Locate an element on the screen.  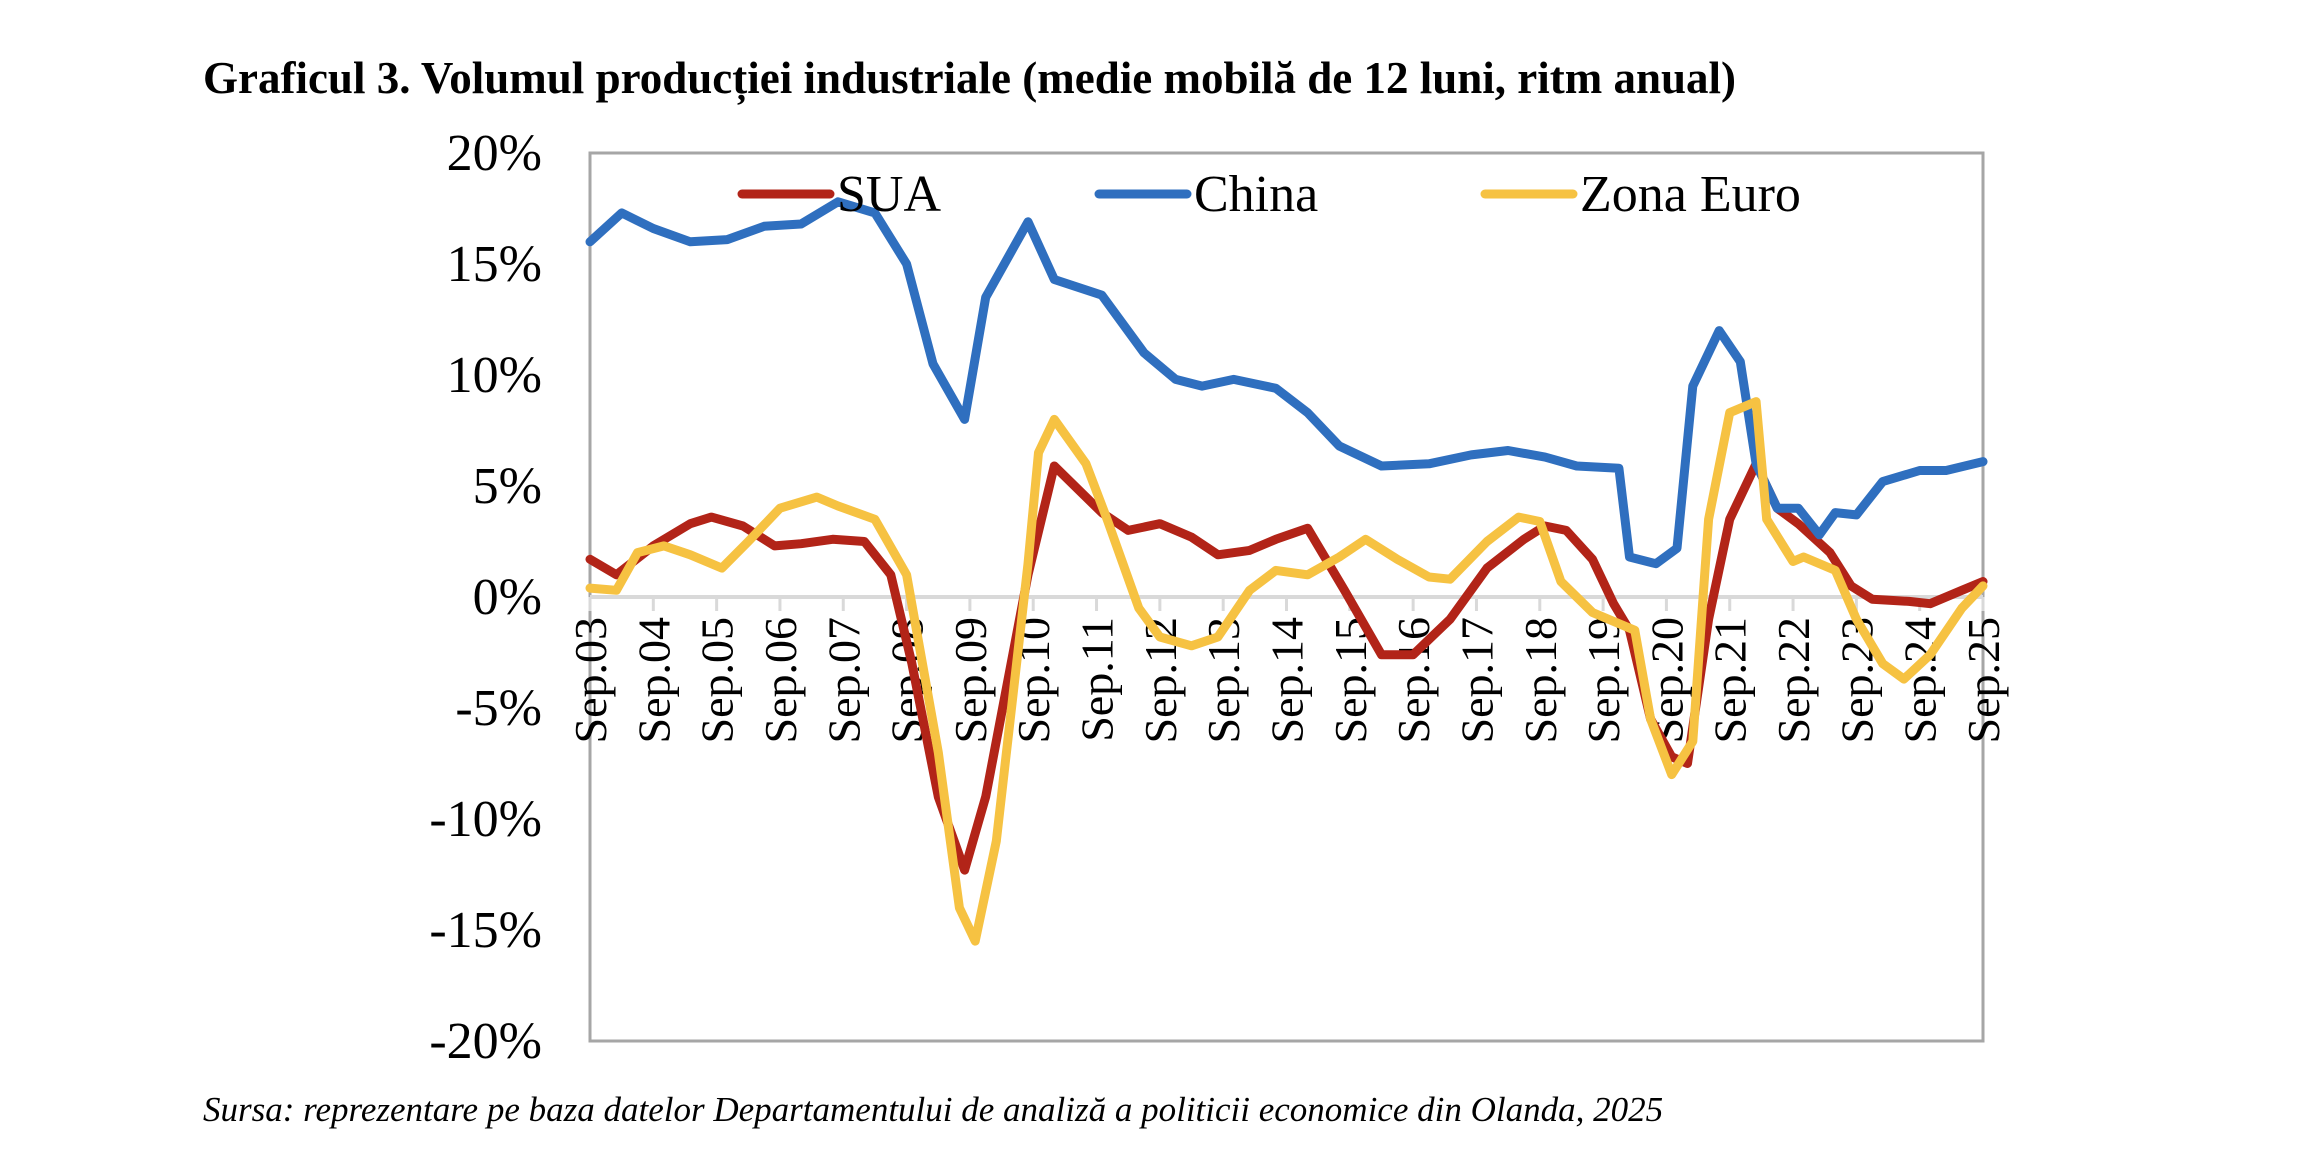
legend-label: Zona Euro is located at coordinates (1690, 194).